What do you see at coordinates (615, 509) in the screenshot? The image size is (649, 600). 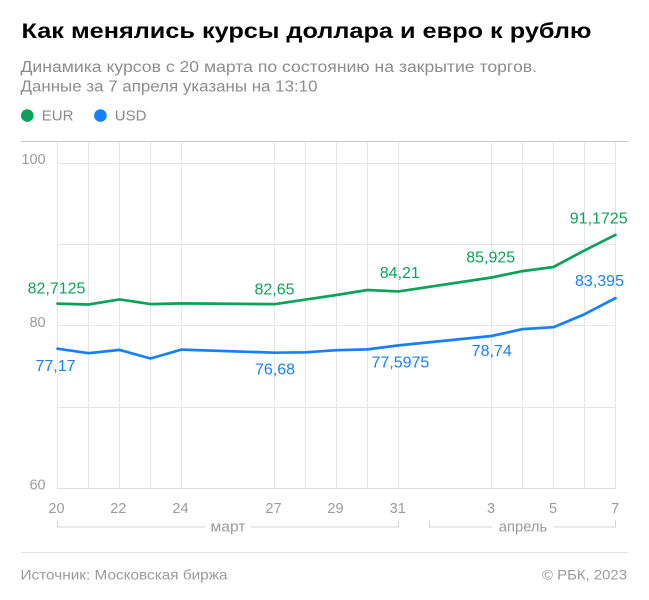 I see `svg-text: 7` at bounding box center [615, 509].